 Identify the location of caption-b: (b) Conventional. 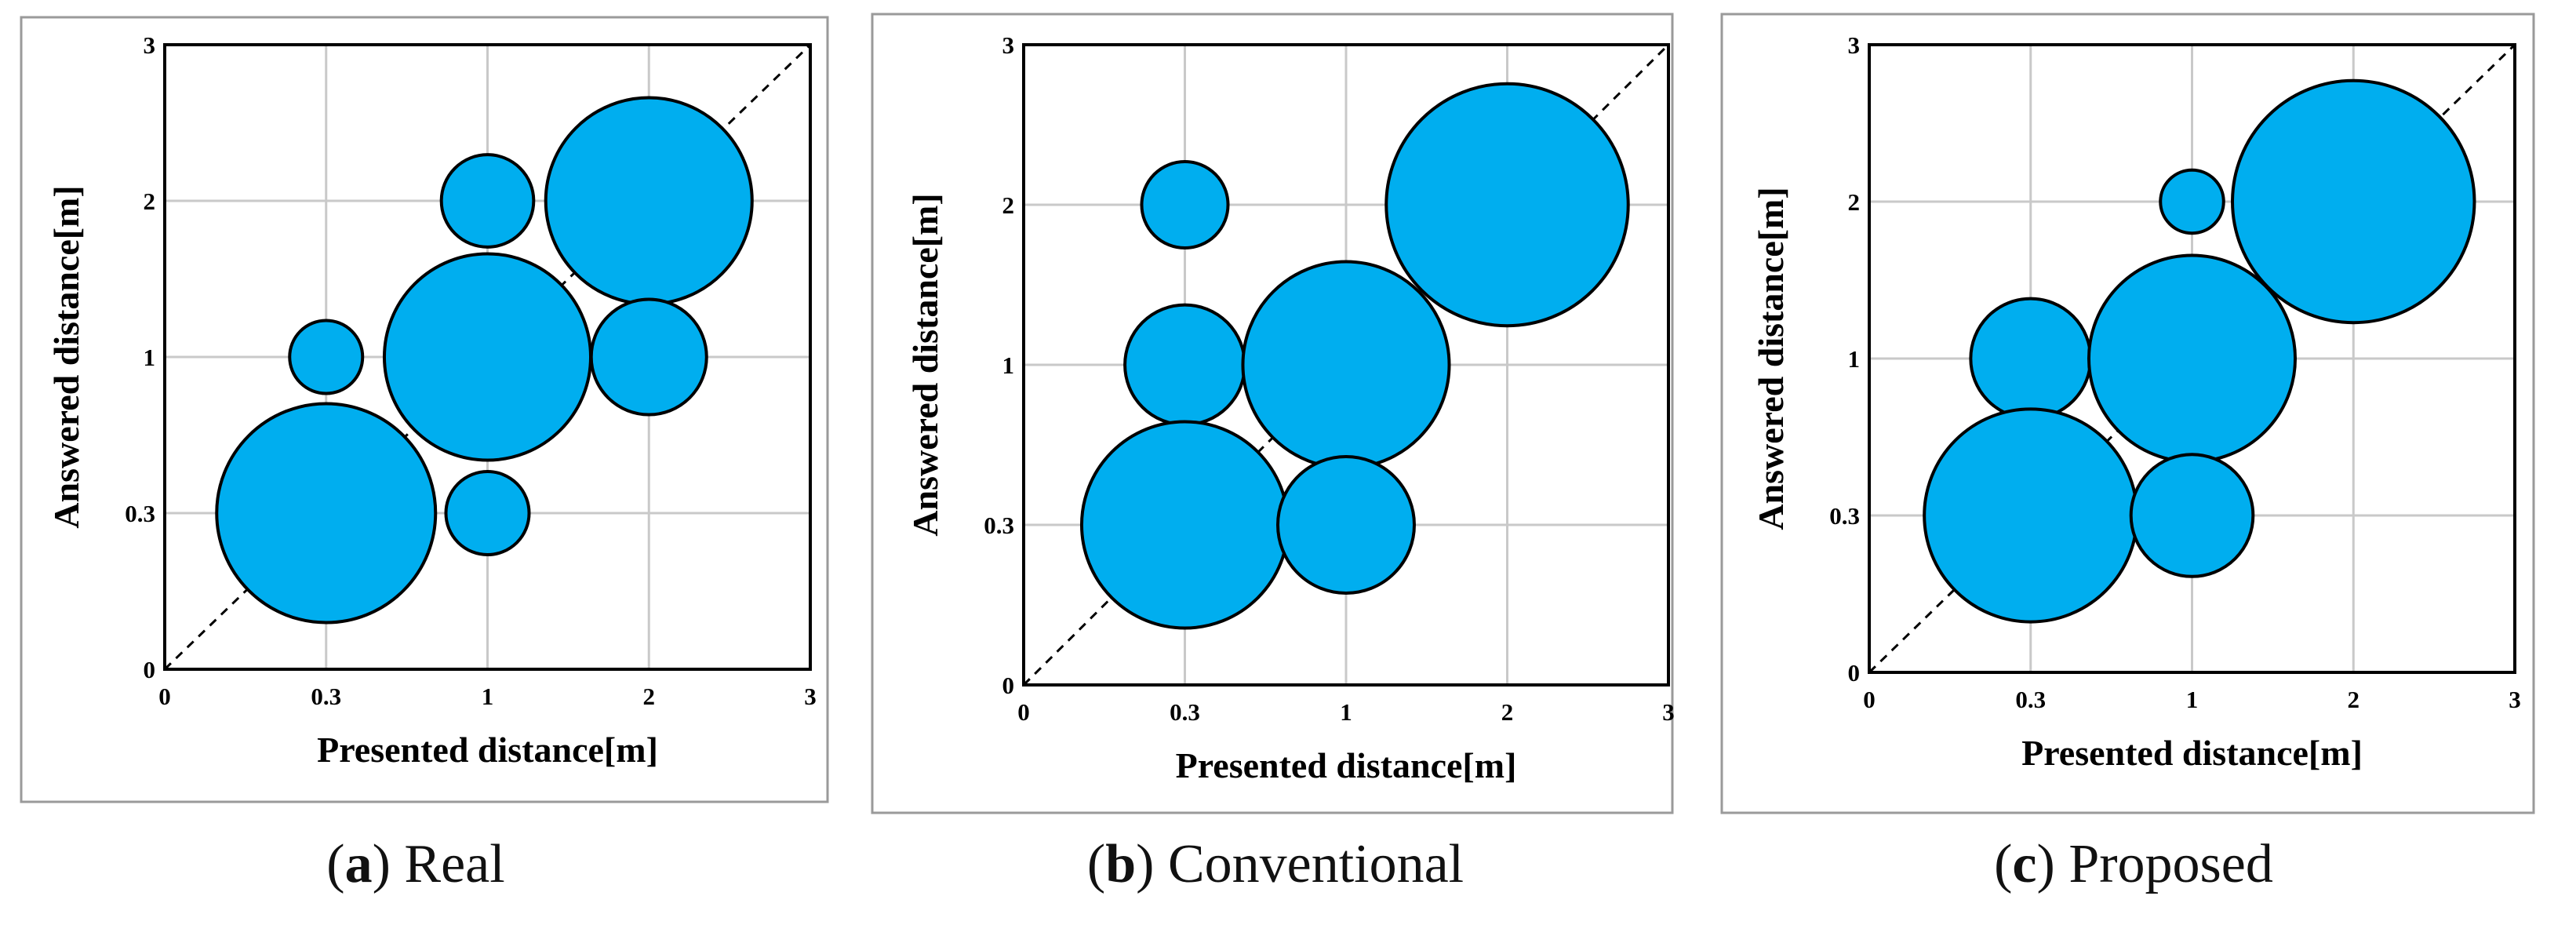
(1275, 864).